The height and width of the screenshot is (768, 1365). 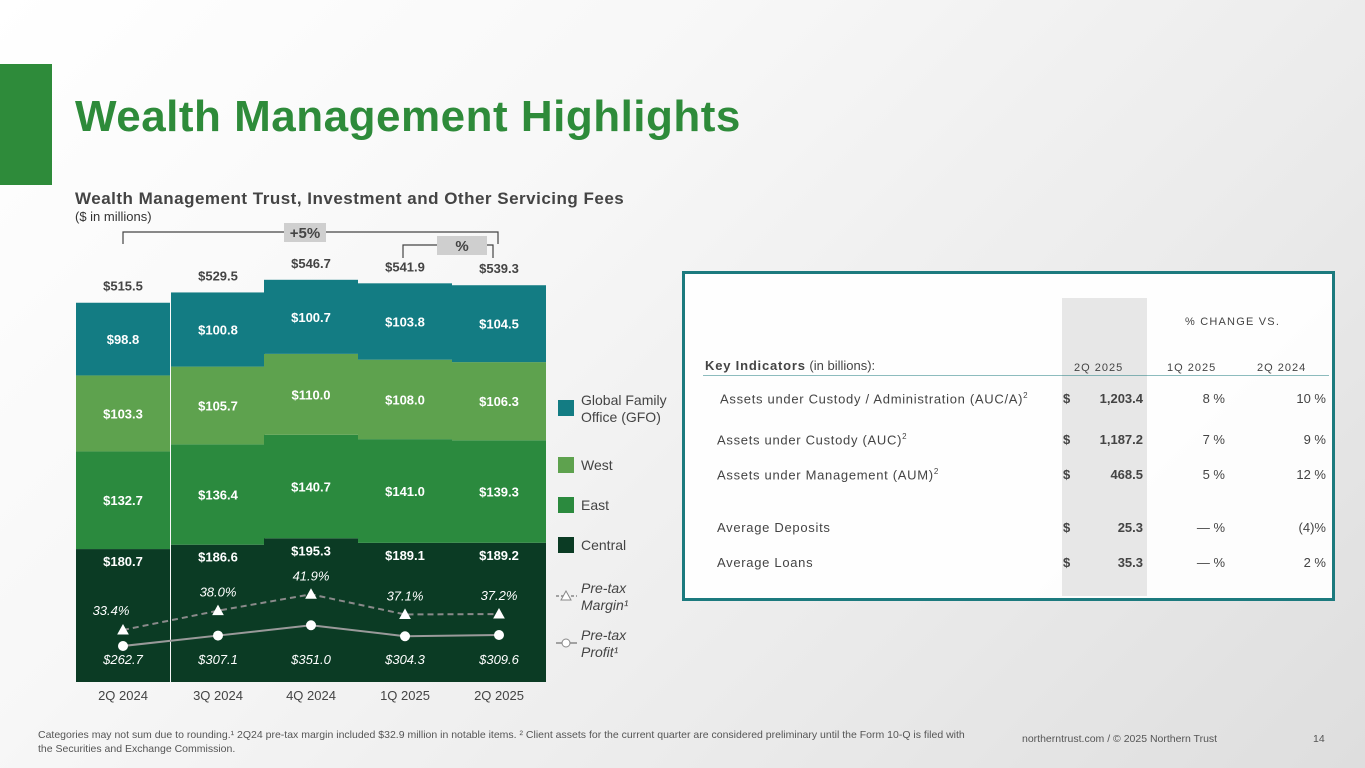 I want to click on profit-label: $307.1, so click(x=217, y=659).